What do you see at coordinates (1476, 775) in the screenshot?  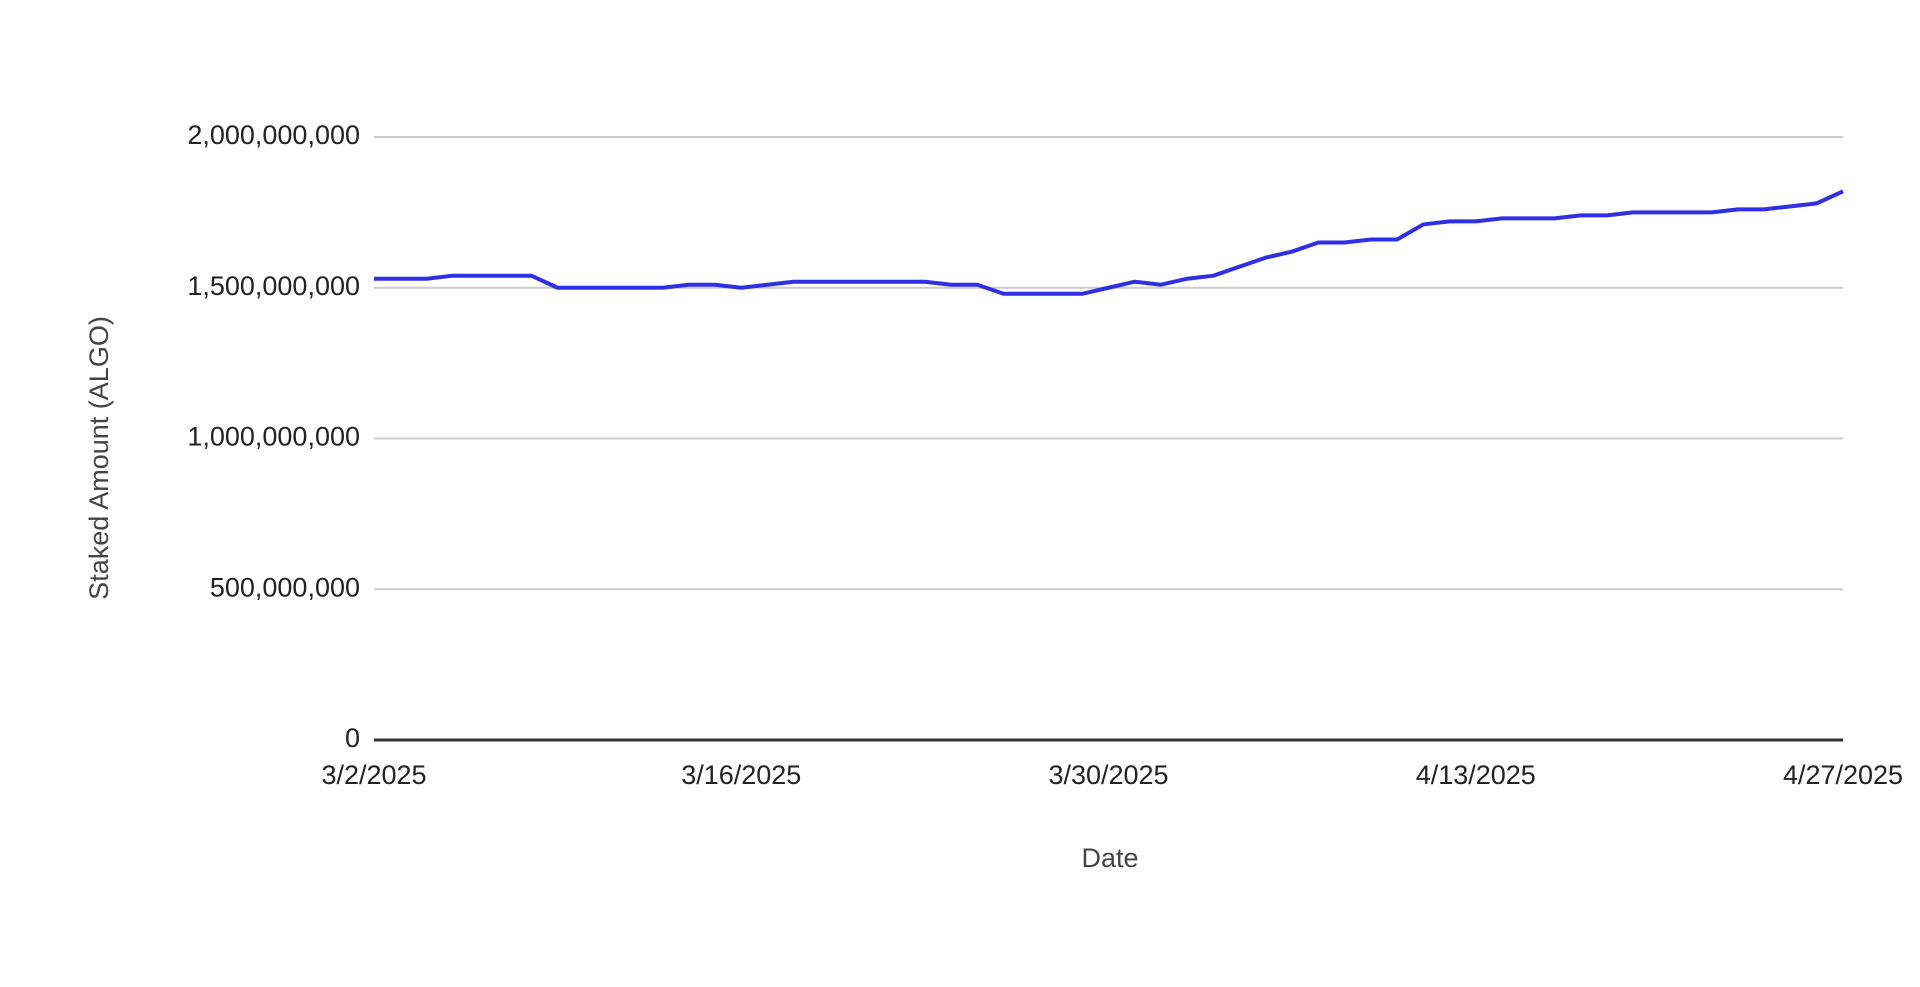 I see `x-tick-label: 4/13/2025` at bounding box center [1476, 775].